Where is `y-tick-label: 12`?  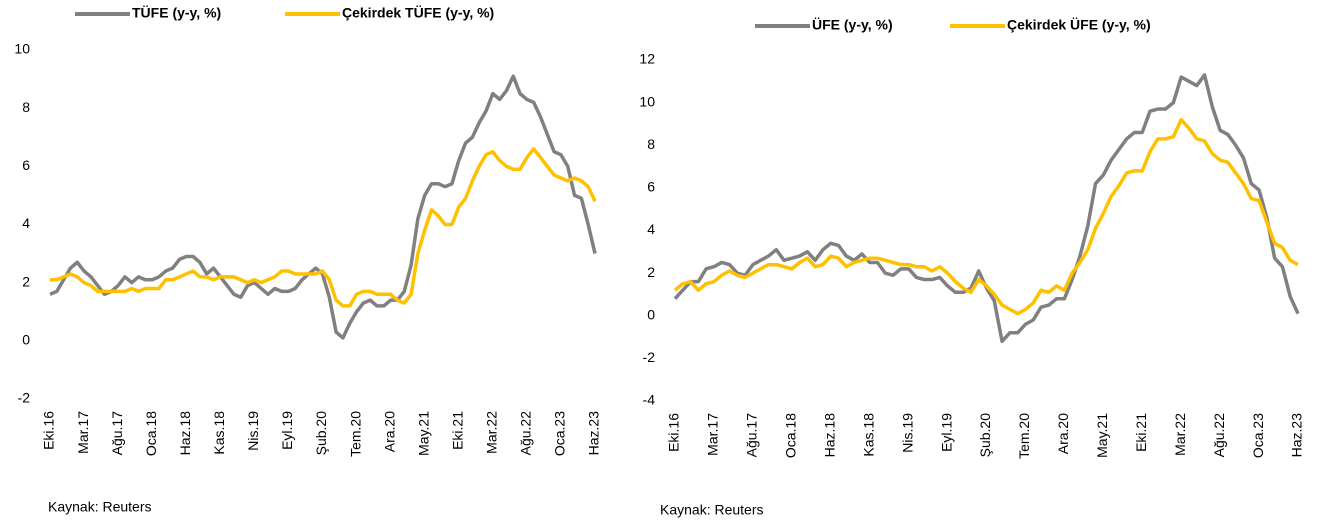
y-tick-label: 12 is located at coordinates (647, 59).